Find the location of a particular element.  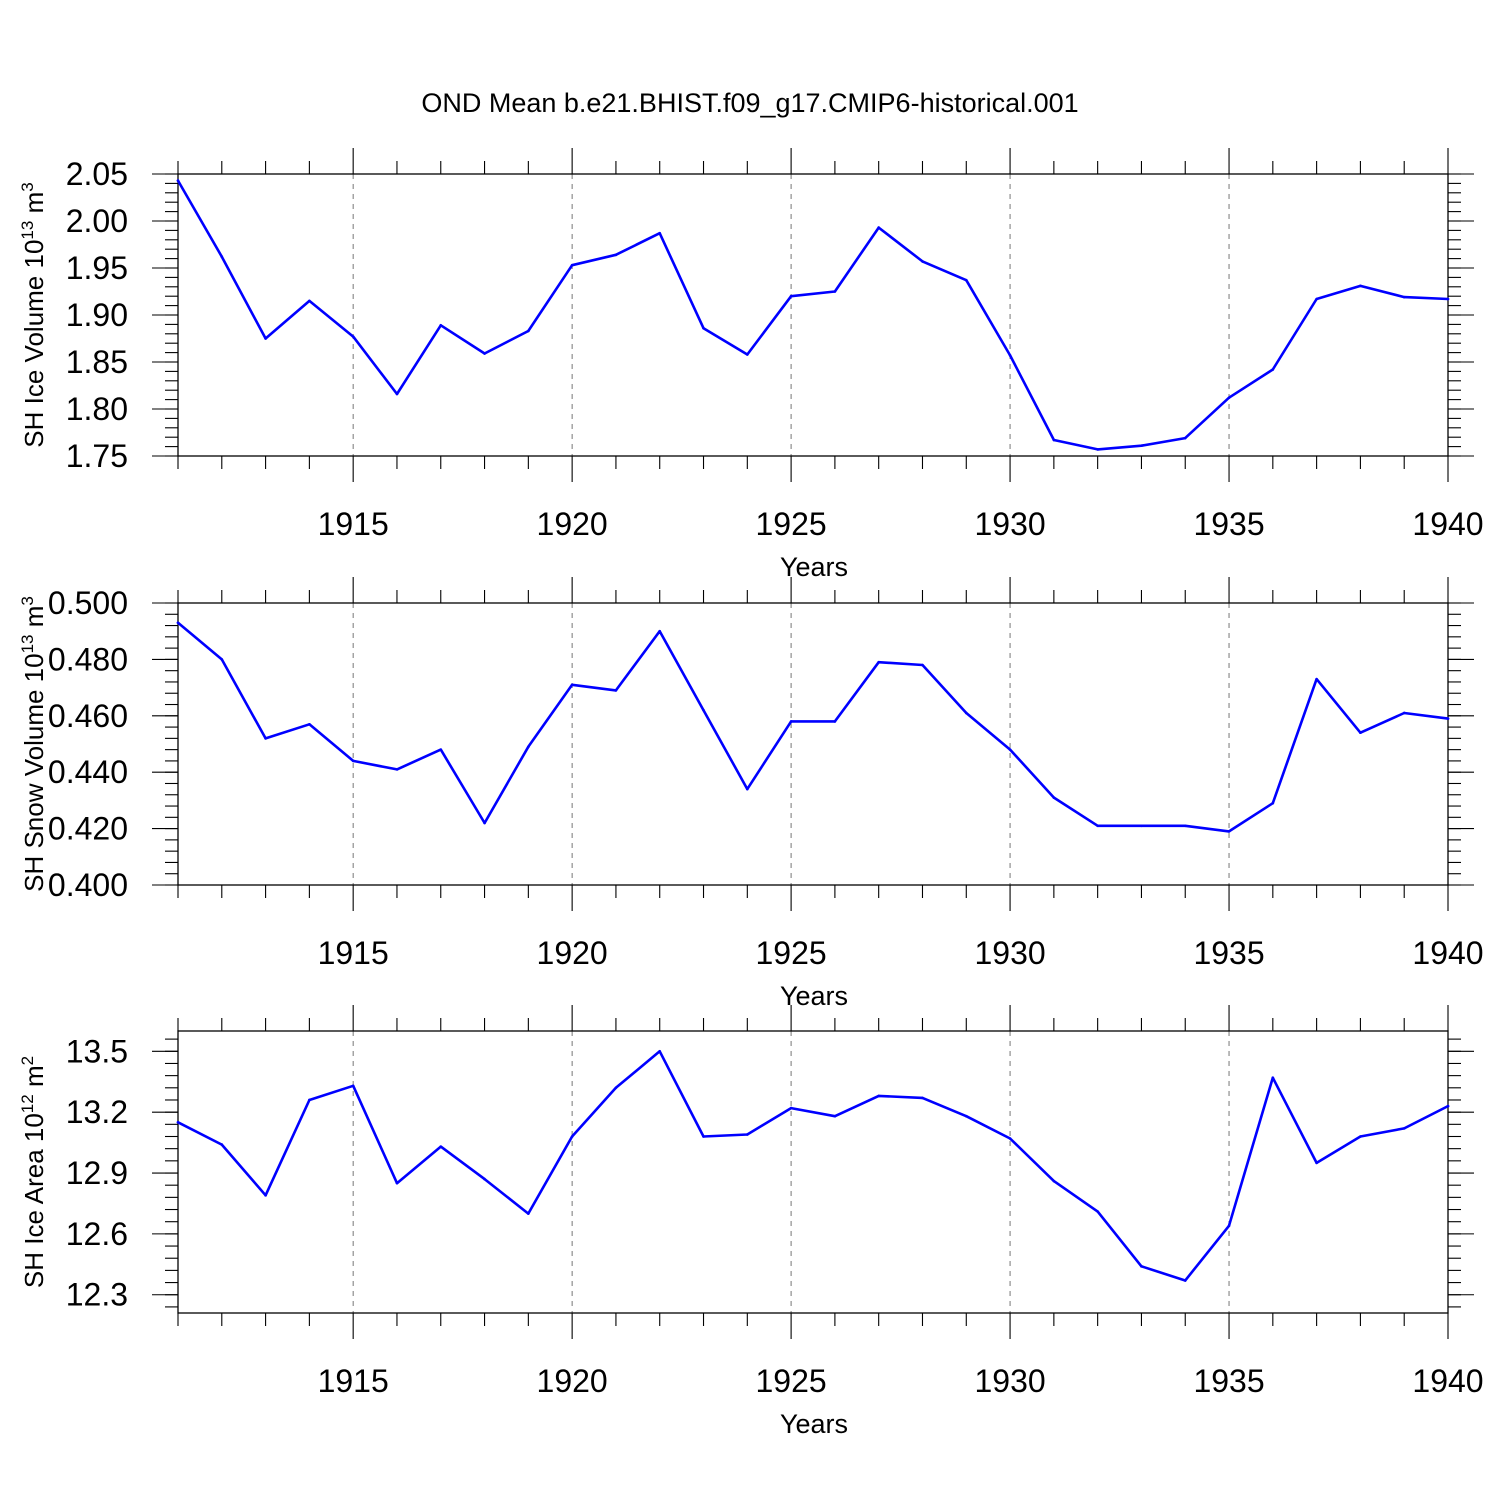

y-tick-label: 0.460 is located at coordinates (88, 716).